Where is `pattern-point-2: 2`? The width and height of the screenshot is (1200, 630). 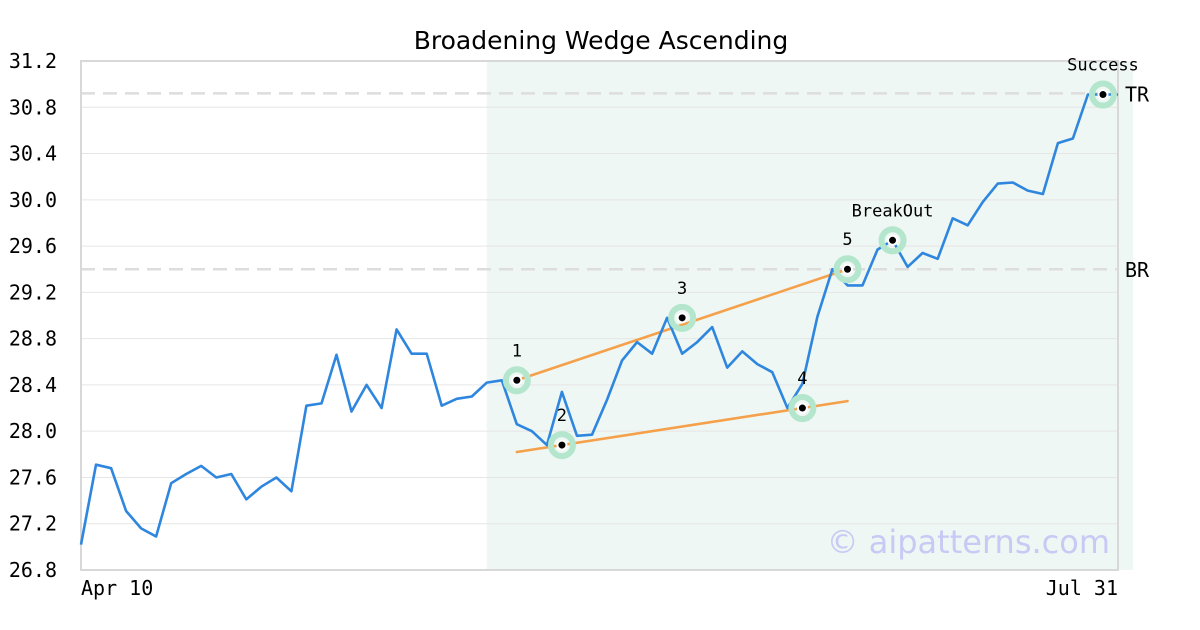 pattern-point-2: 2 is located at coordinates (561, 433).